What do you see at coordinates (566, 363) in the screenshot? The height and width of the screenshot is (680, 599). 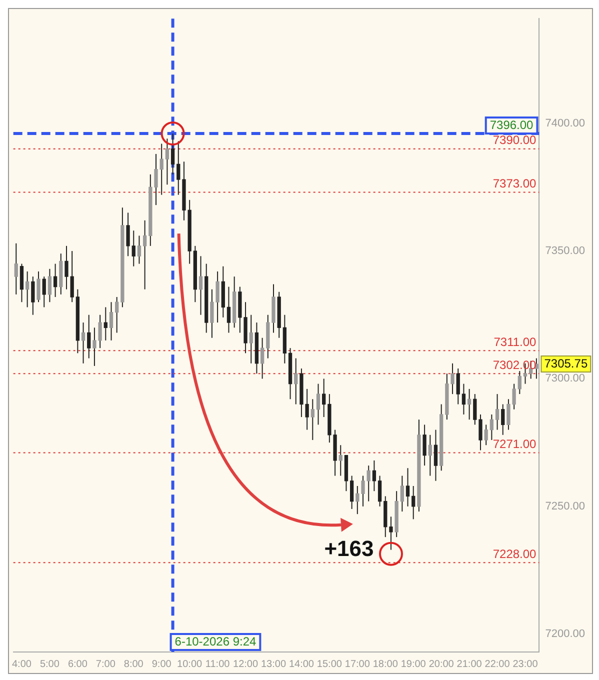 I see `text: 7305.75` at bounding box center [566, 363].